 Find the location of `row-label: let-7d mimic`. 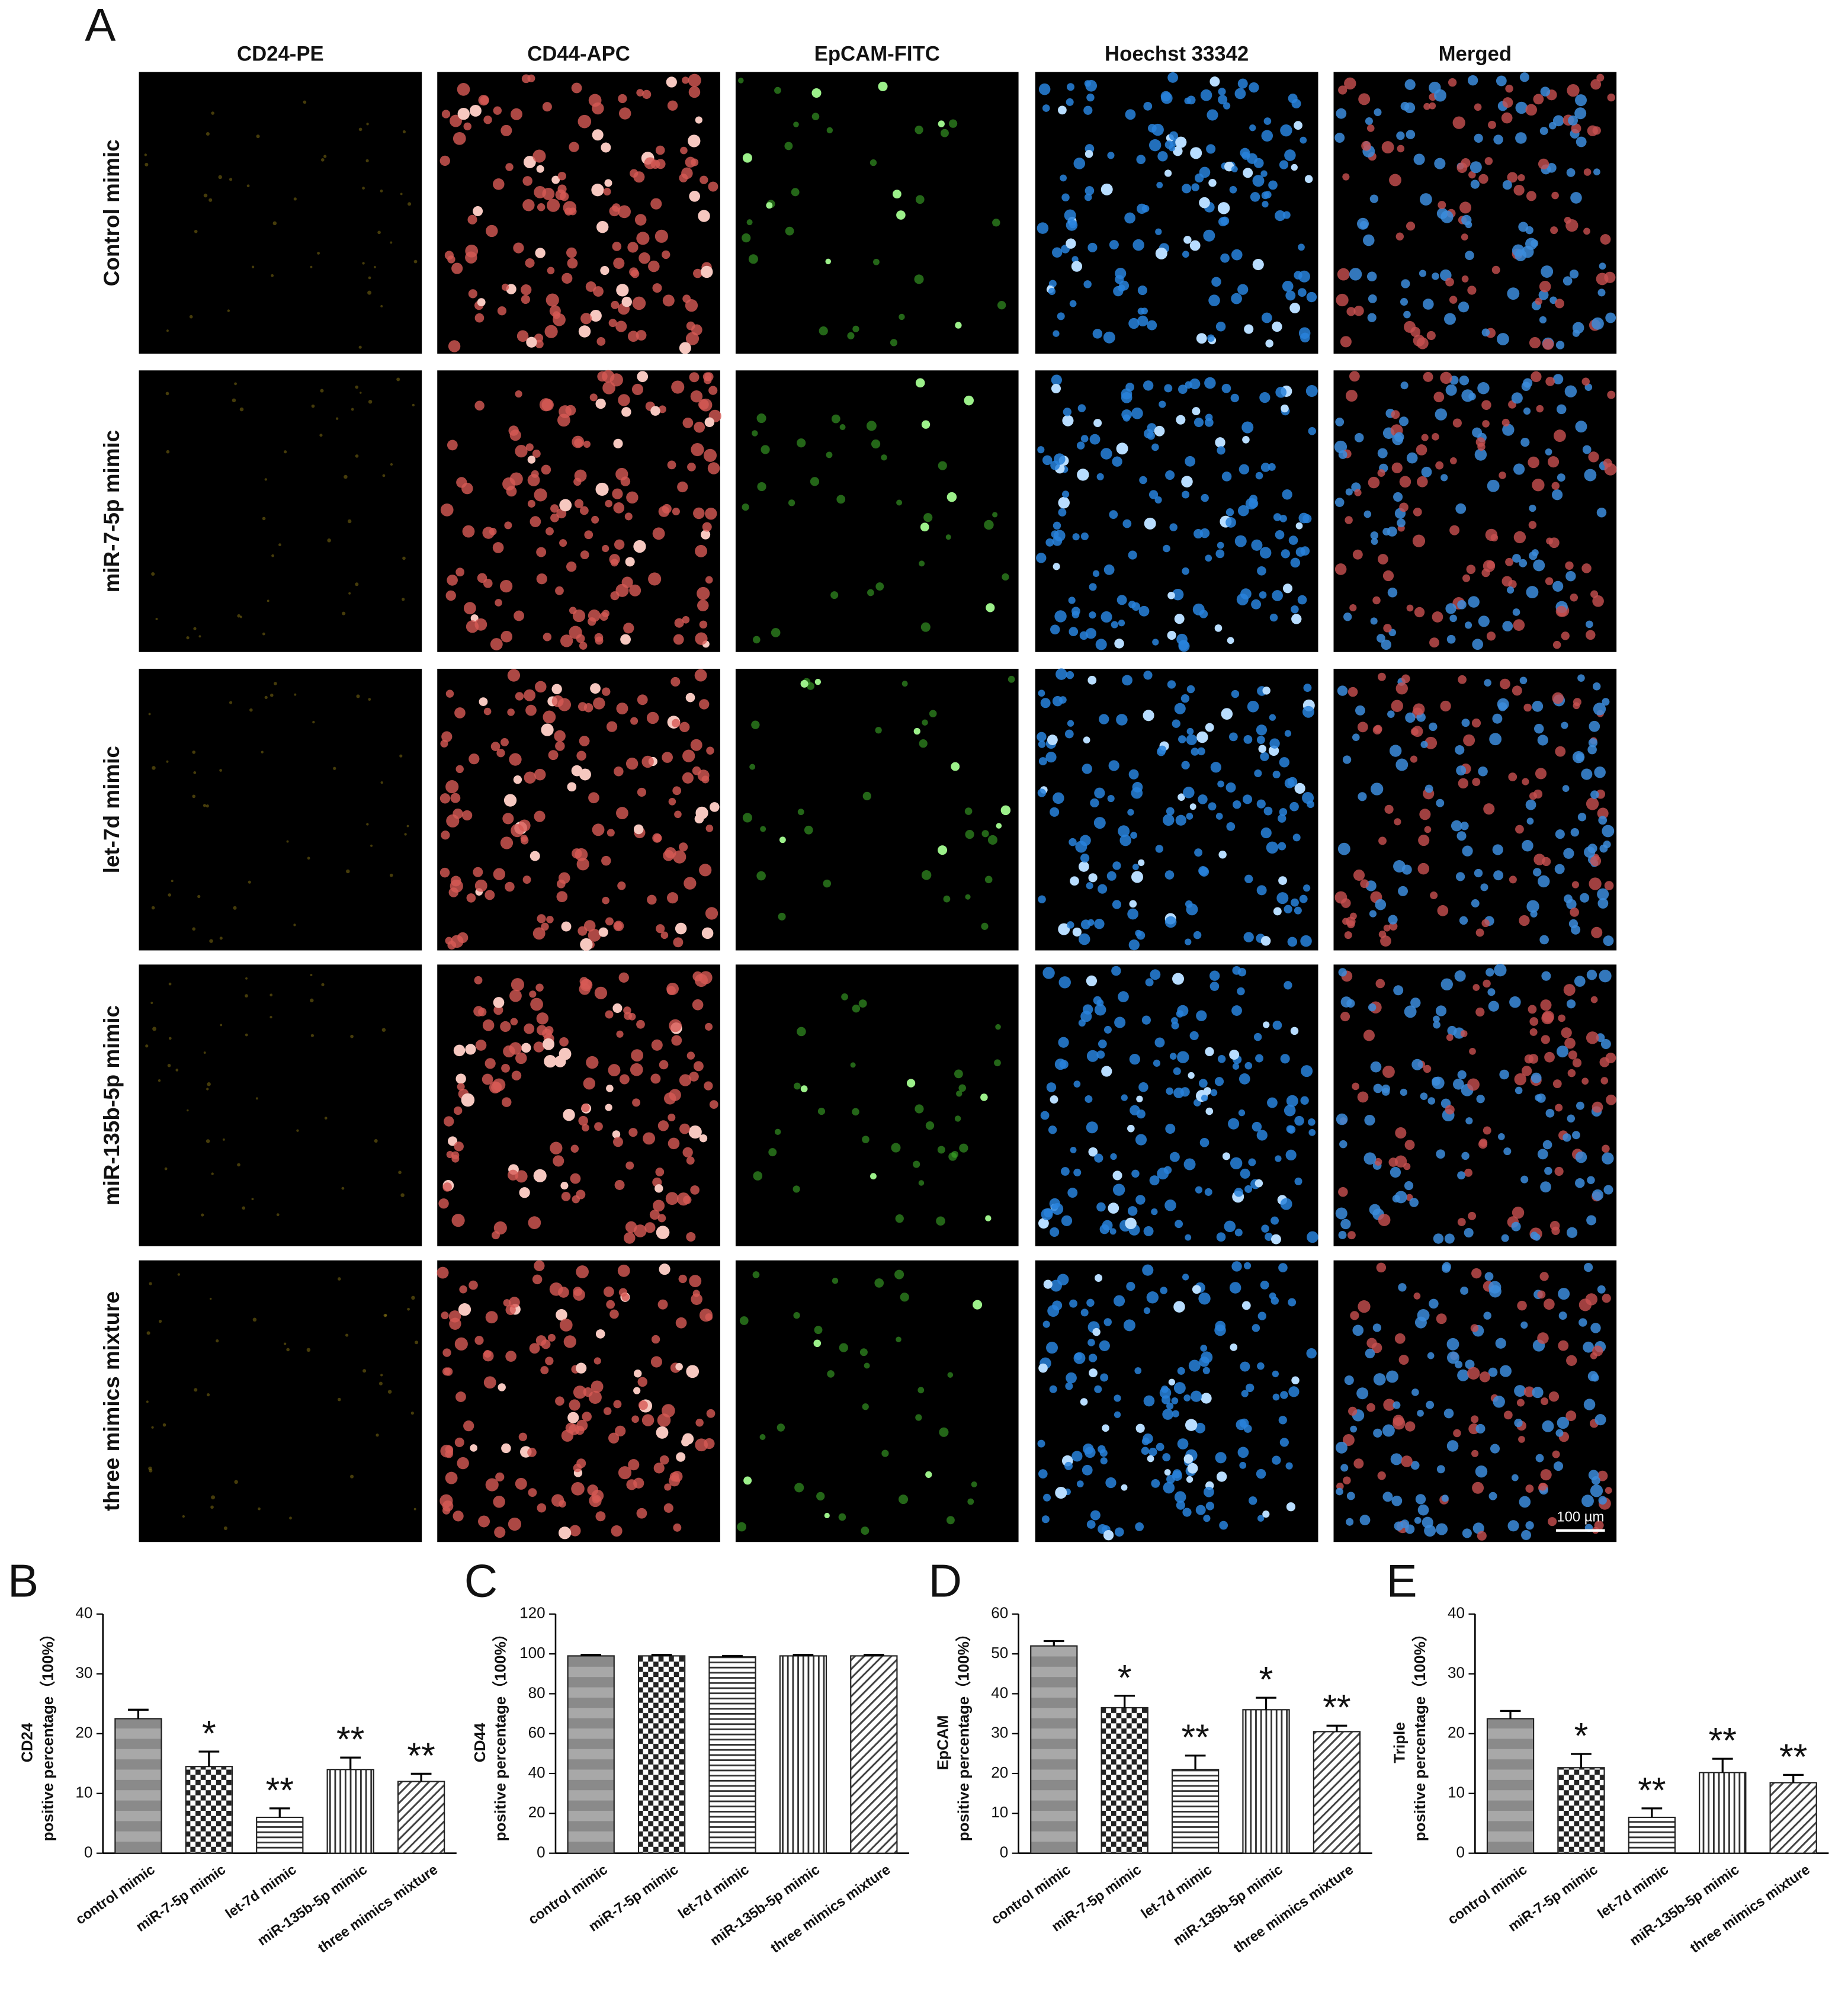

row-label: let-7d mimic is located at coordinates (112, 810).